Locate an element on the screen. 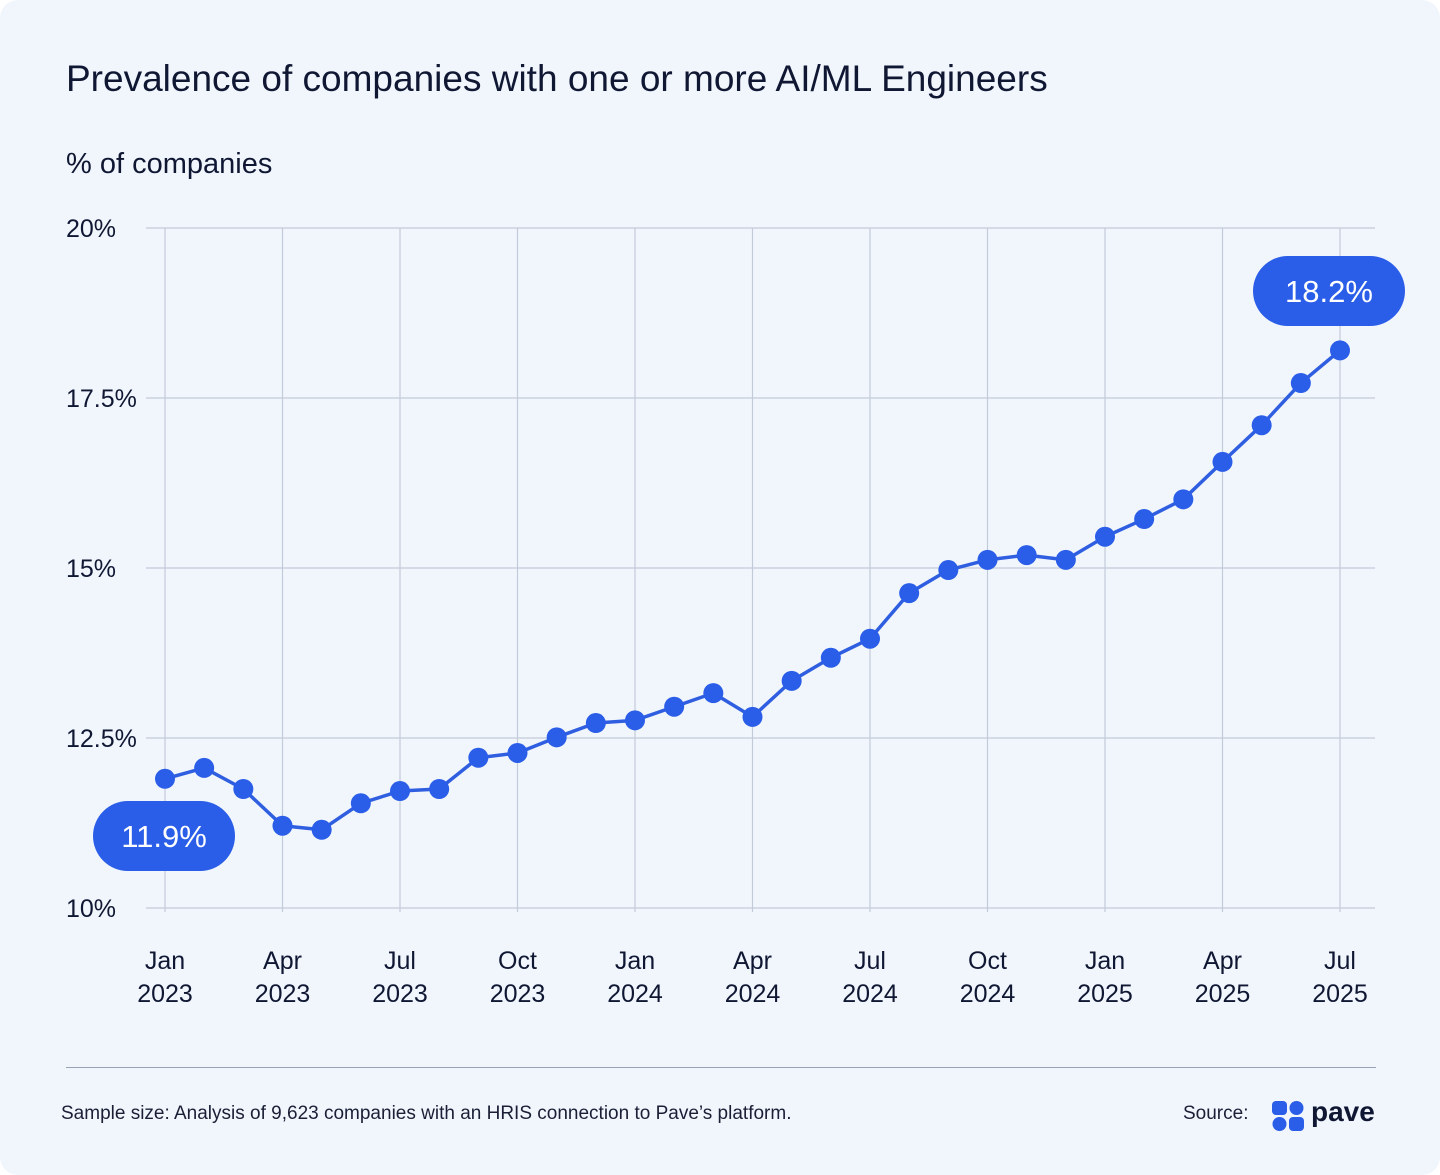 The image size is (1440, 1175). y-axis-label: % of companies is located at coordinates (169, 164).